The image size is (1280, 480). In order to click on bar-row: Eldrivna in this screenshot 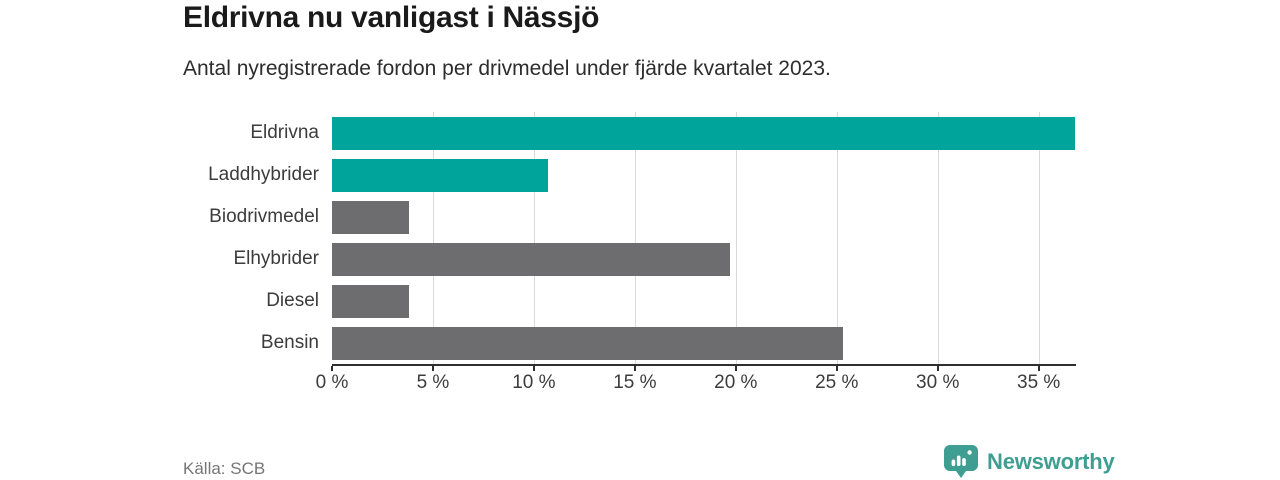, I will do `click(662, 133)`.